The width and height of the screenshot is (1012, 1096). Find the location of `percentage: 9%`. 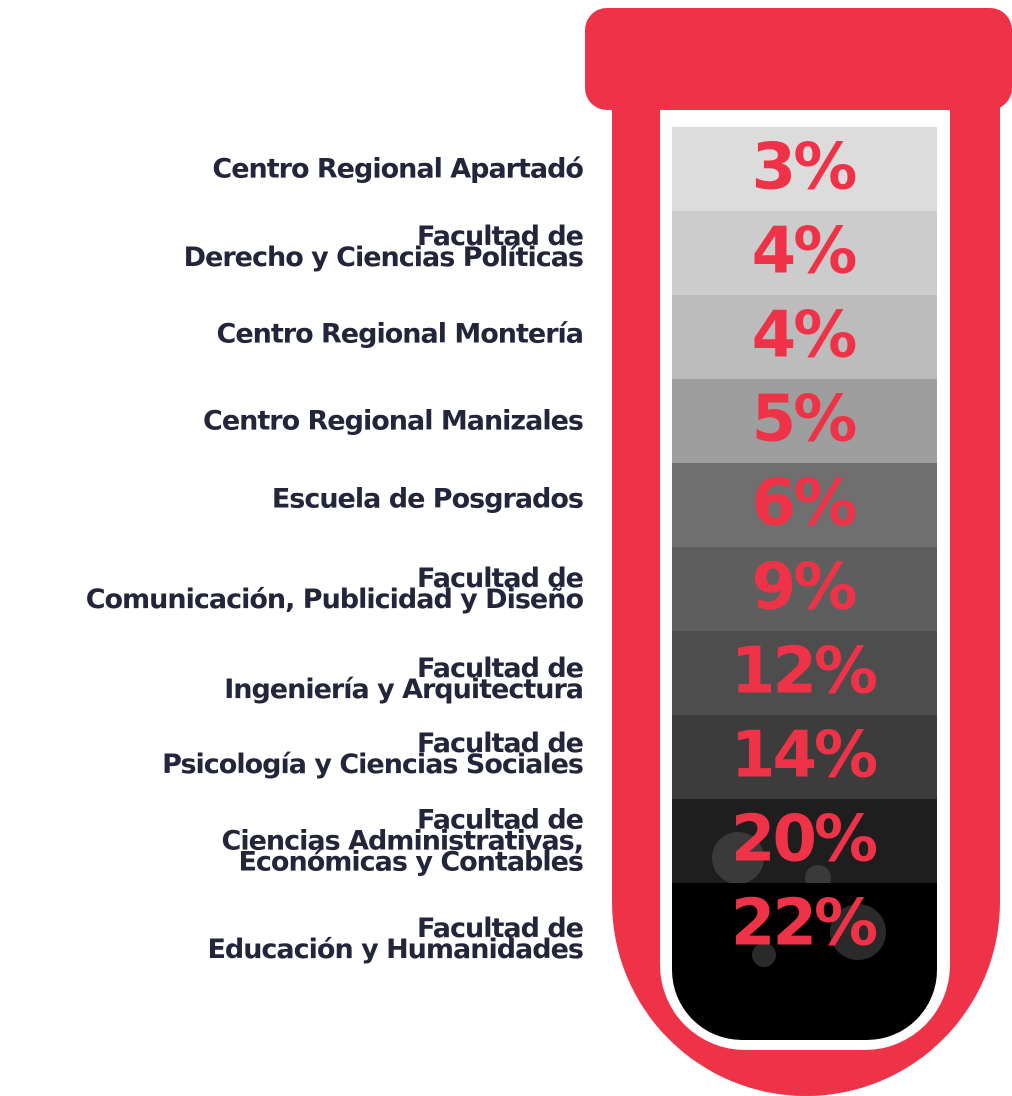

percentage: 9% is located at coordinates (804, 588).